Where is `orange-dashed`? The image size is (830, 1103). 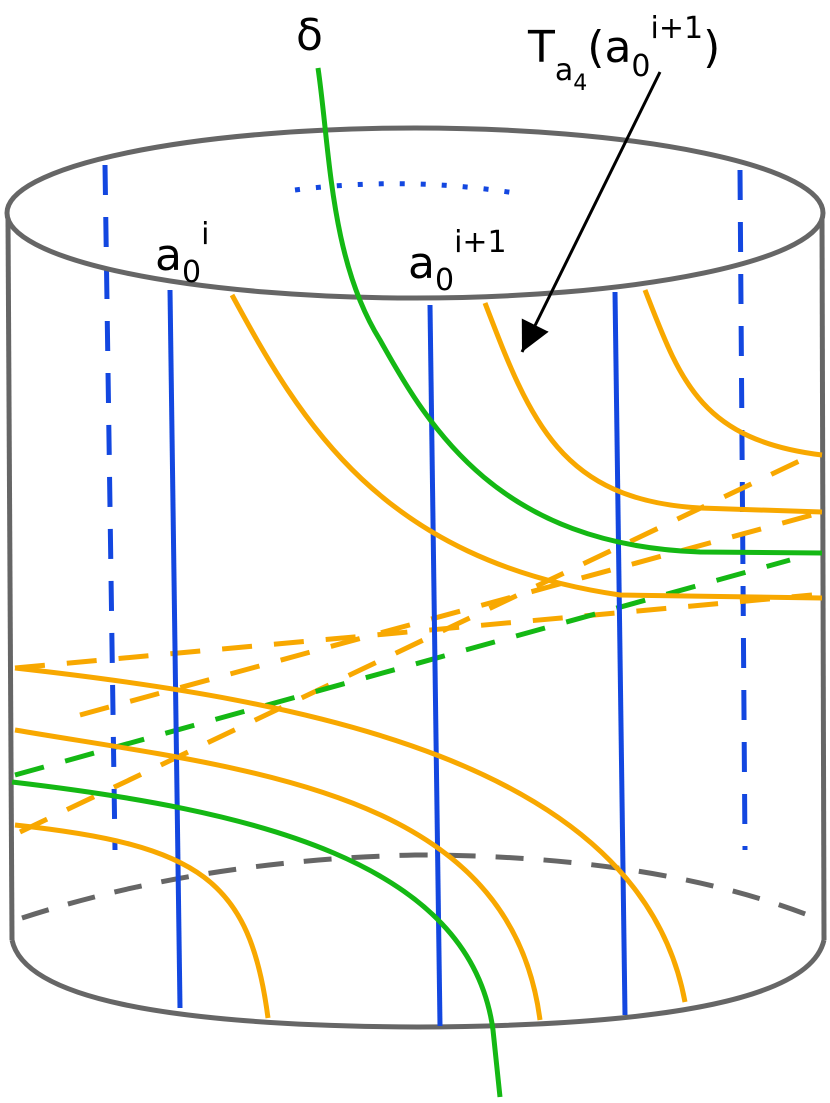 orange-dashed is located at coordinates (413, 631).